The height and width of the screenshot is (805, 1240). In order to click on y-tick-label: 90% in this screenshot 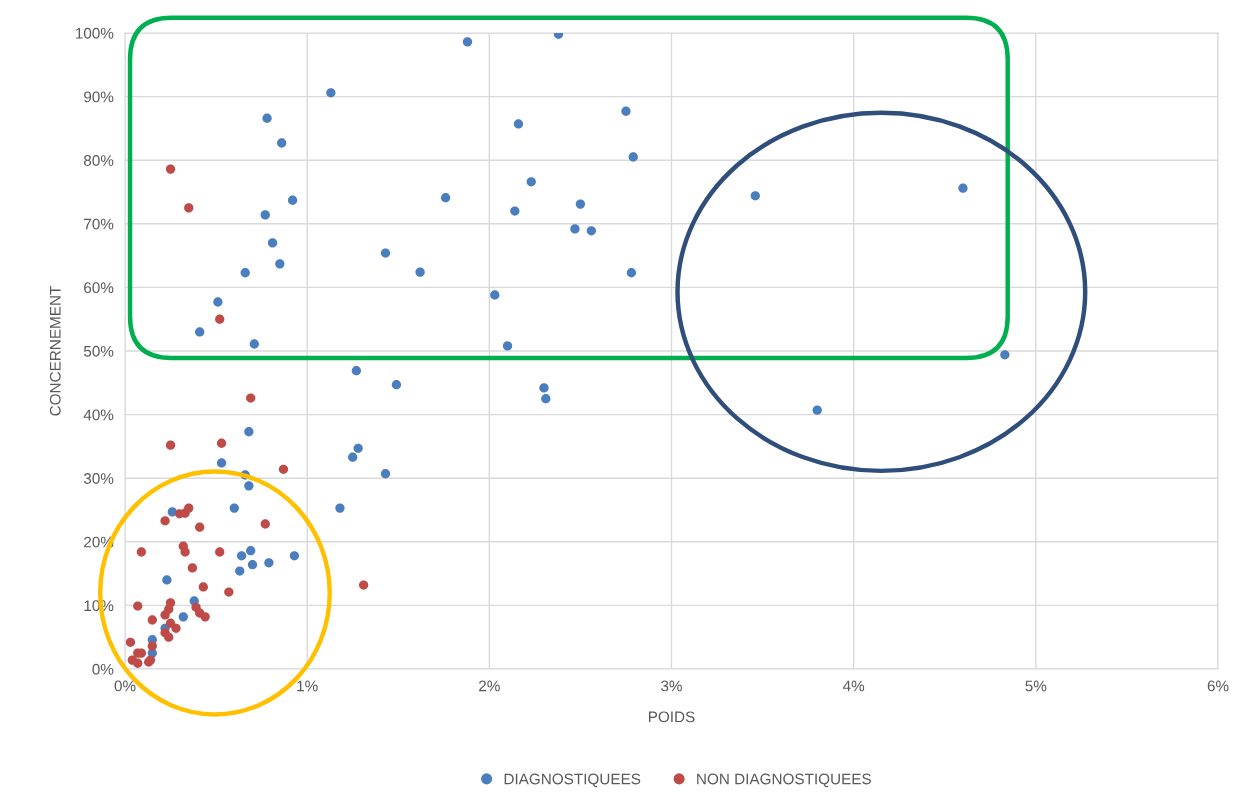, I will do `click(99, 97)`.